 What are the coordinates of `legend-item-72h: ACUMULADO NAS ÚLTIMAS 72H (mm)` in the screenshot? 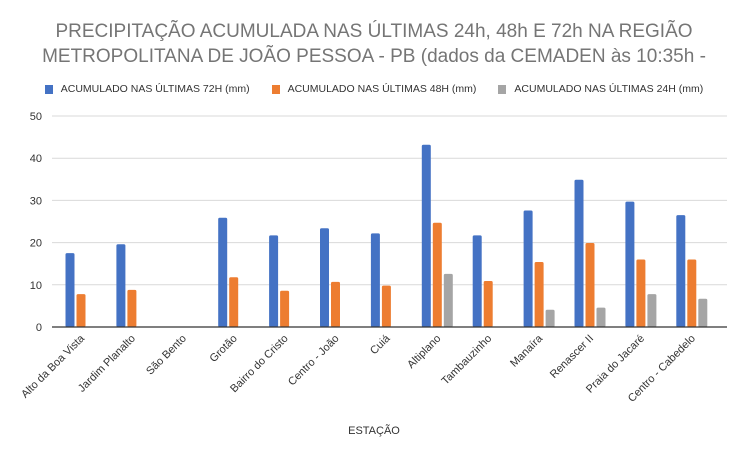 It's located at (147, 89).